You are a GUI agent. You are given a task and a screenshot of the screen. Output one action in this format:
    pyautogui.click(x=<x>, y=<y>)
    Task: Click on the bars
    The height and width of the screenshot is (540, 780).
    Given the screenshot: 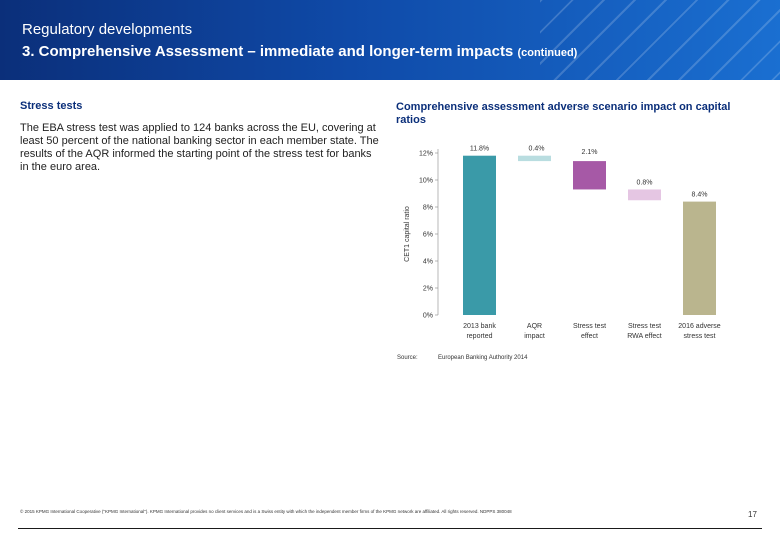 What is the action you would take?
    pyautogui.click(x=589, y=235)
    